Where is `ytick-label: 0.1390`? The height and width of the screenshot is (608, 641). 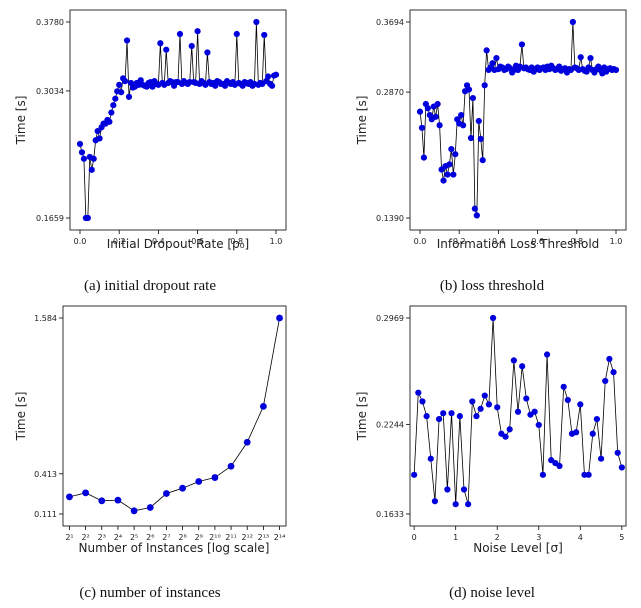
ytick-label: 0.1390 is located at coordinates (390, 218).